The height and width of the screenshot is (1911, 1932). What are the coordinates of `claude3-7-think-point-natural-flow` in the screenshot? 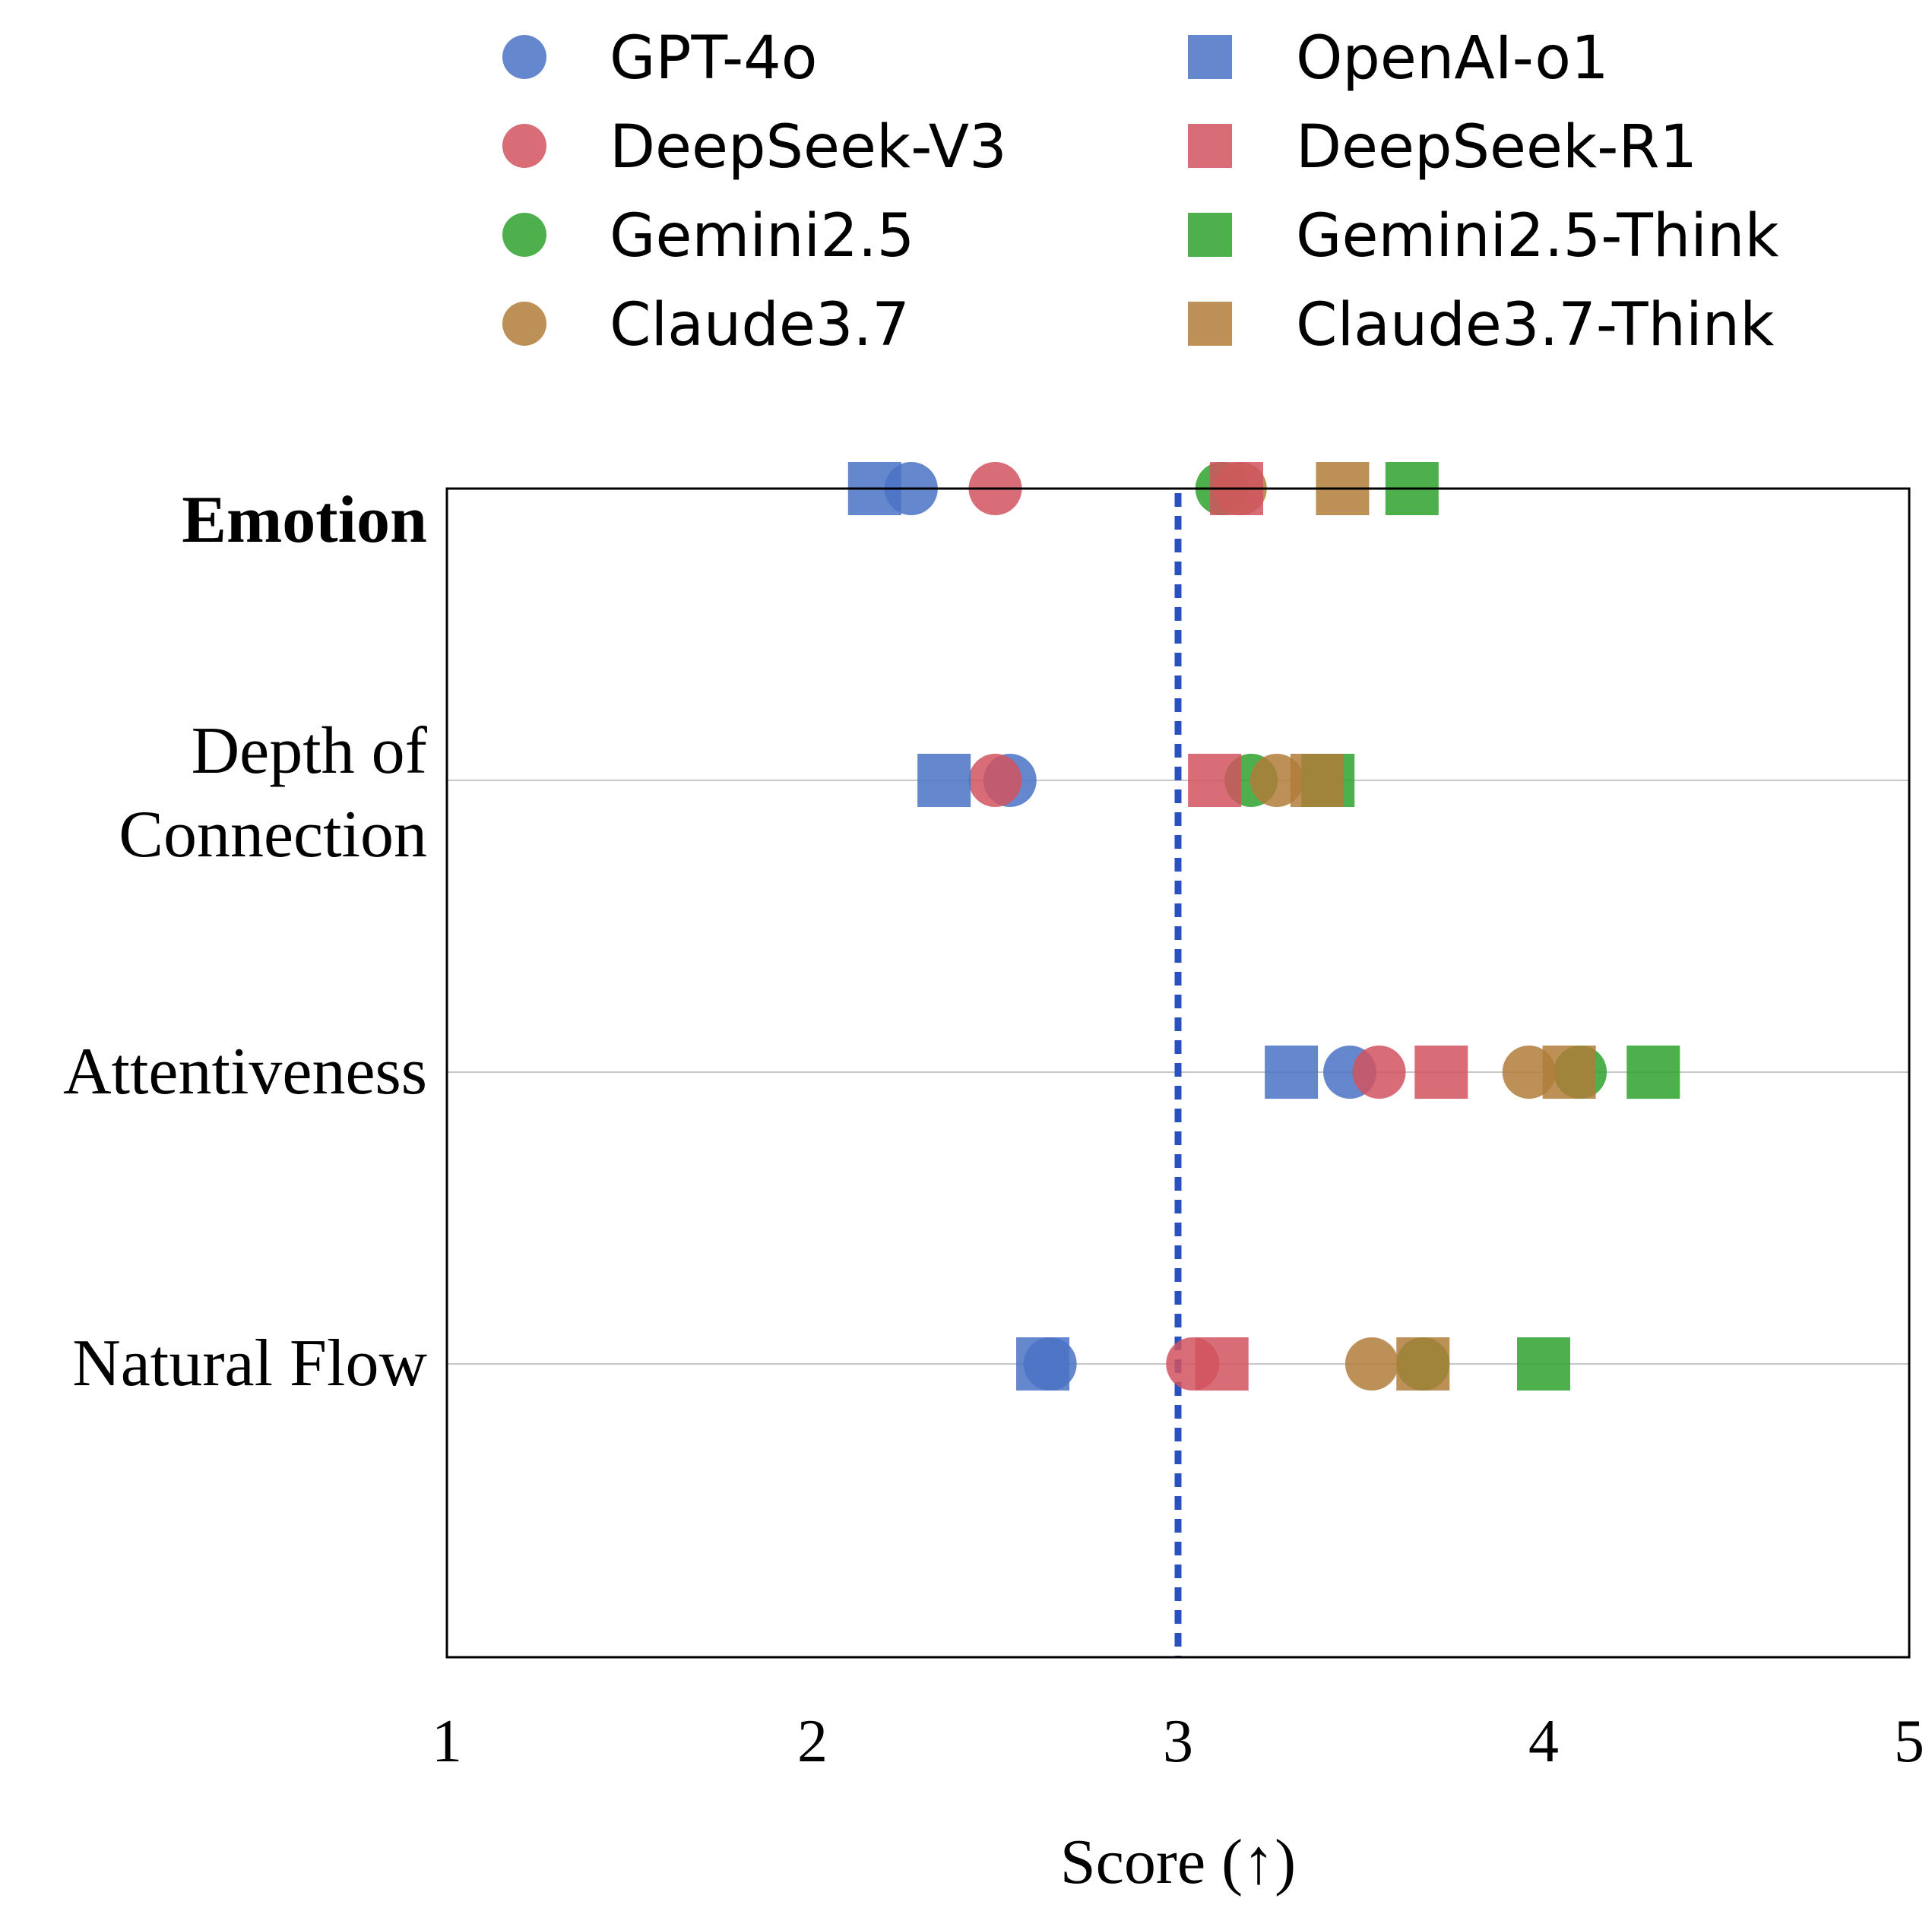 It's located at (1423, 1364).